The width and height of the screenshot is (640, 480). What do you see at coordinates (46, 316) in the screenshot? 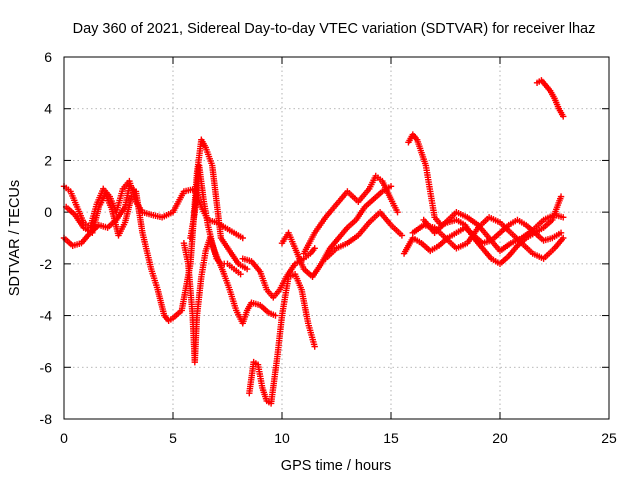
I see `y-tick-label: -4` at bounding box center [46, 316].